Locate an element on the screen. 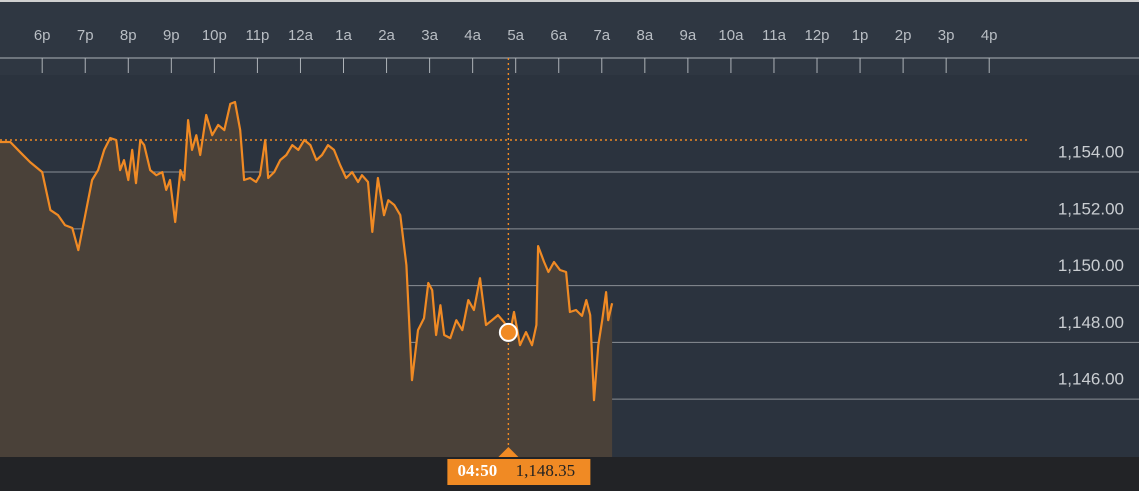 The height and width of the screenshot is (491, 1139). y-tick-label: 1,150.00 is located at coordinates (1091, 265).